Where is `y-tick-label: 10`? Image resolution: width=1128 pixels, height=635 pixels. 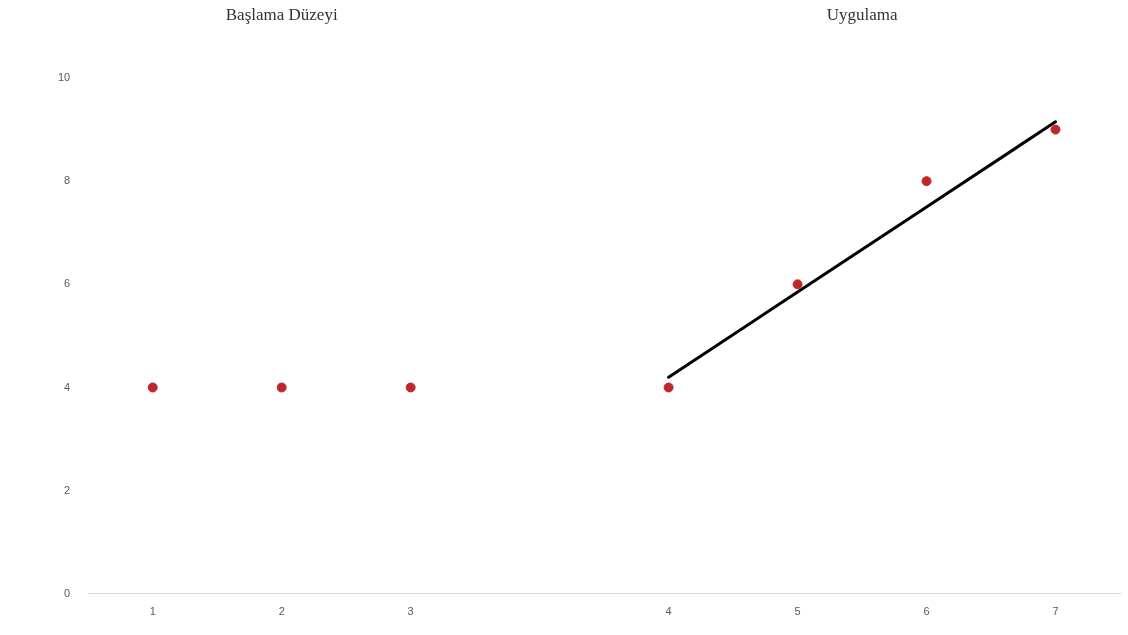 y-tick-label: 10 is located at coordinates (64, 77).